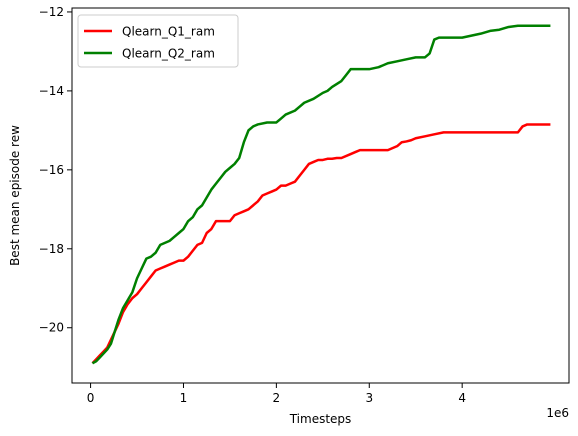 Image resolution: width=578 pixels, height=436 pixels. I want to click on legend-box, so click(158, 41).